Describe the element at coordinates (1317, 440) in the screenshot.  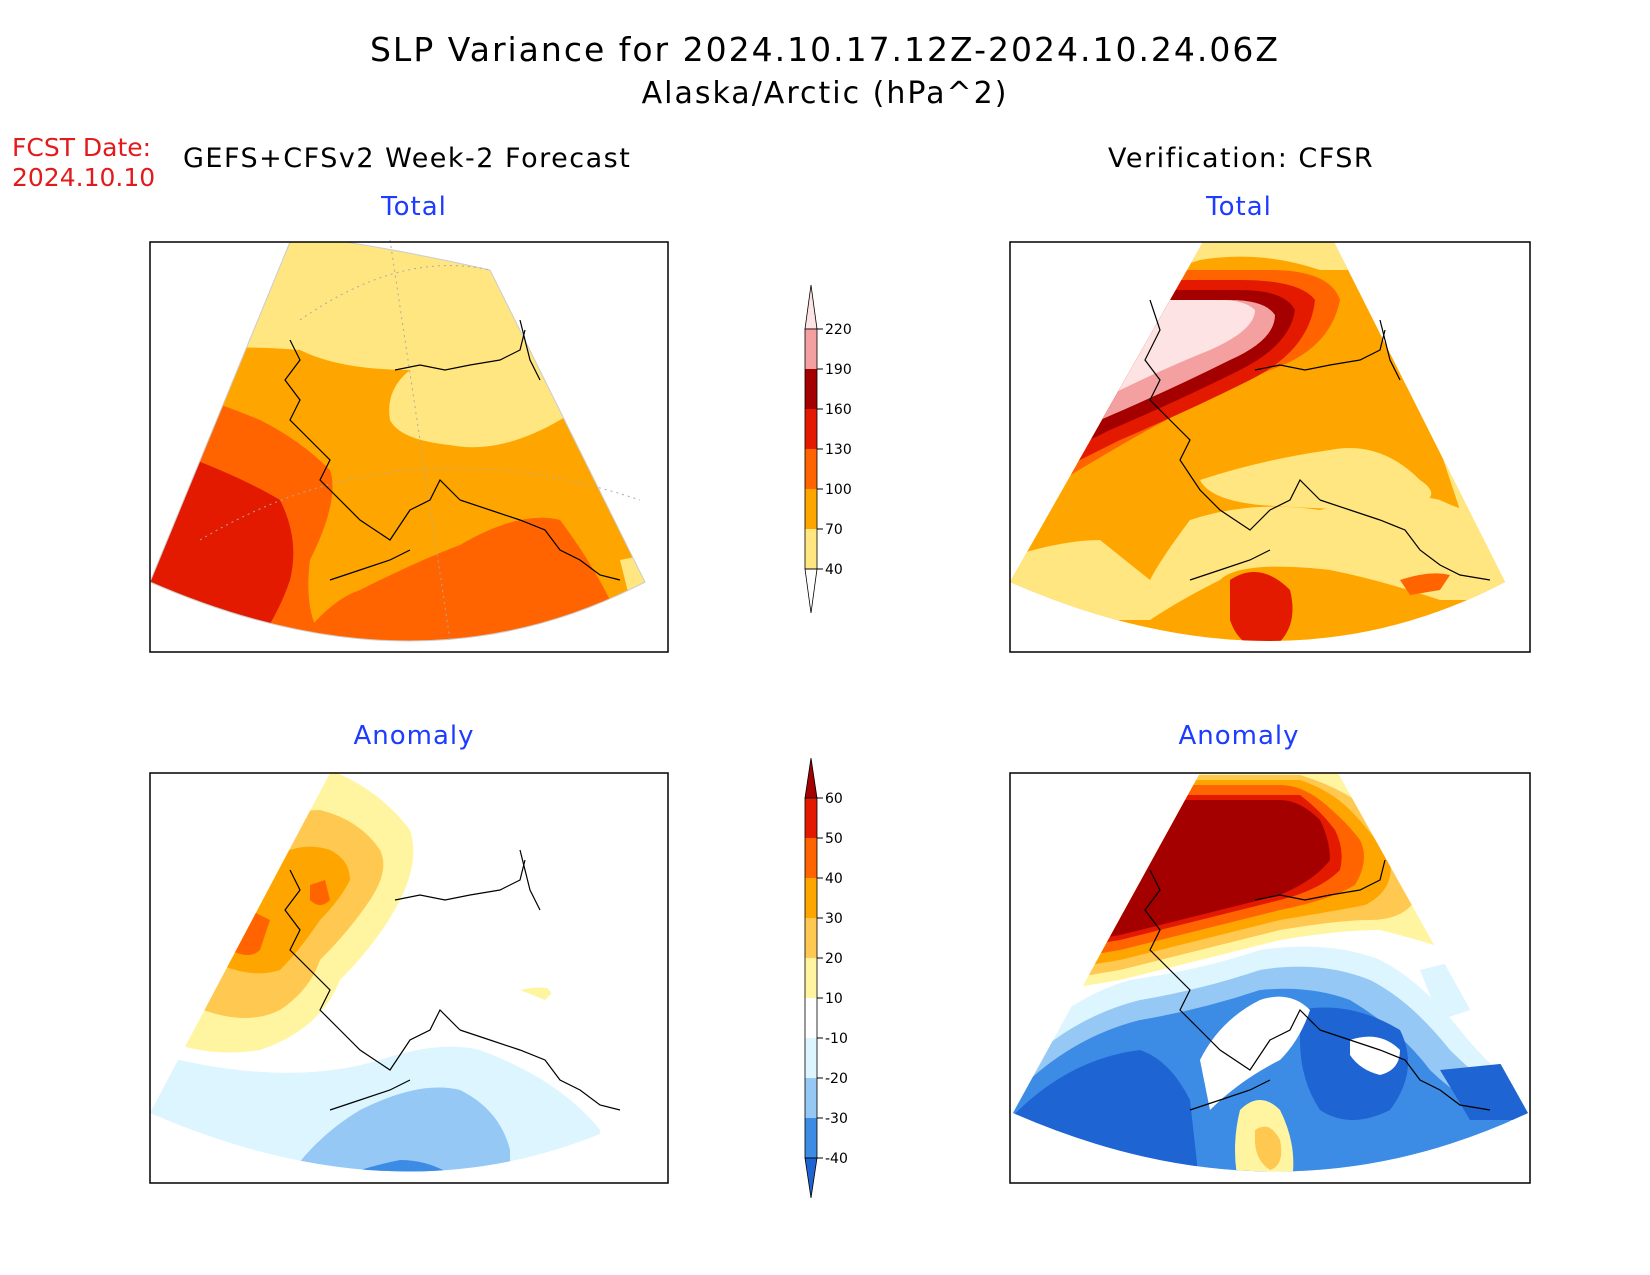
I see `coastline-verification-total` at that location.